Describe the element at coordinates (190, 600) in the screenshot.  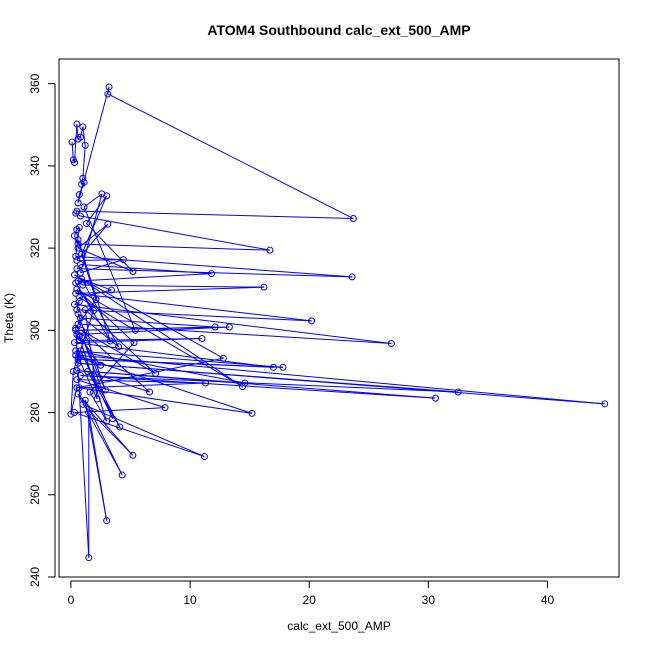
I see `x-tick-label: 10` at that location.